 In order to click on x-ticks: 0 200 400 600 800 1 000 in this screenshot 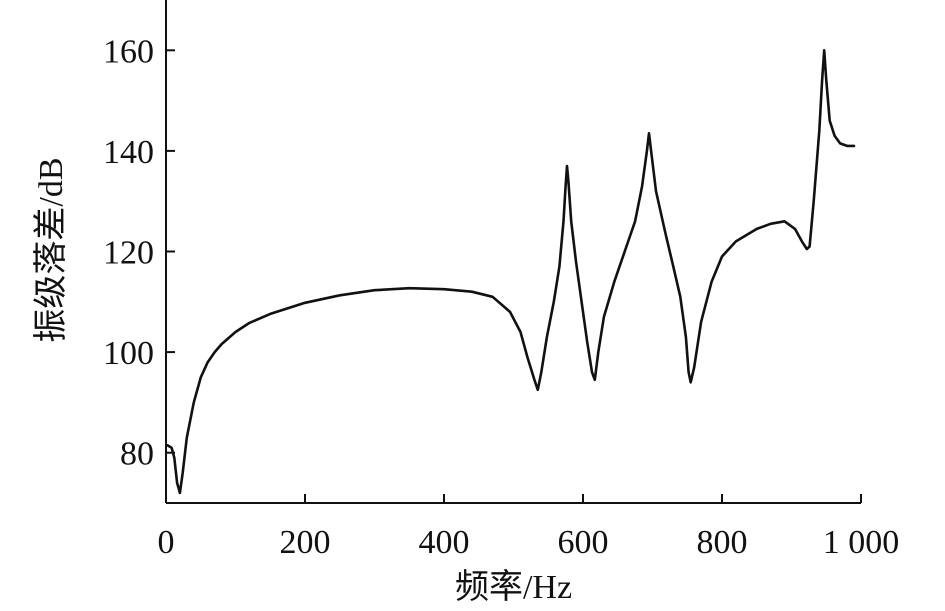, I will do `click(529, 527)`.